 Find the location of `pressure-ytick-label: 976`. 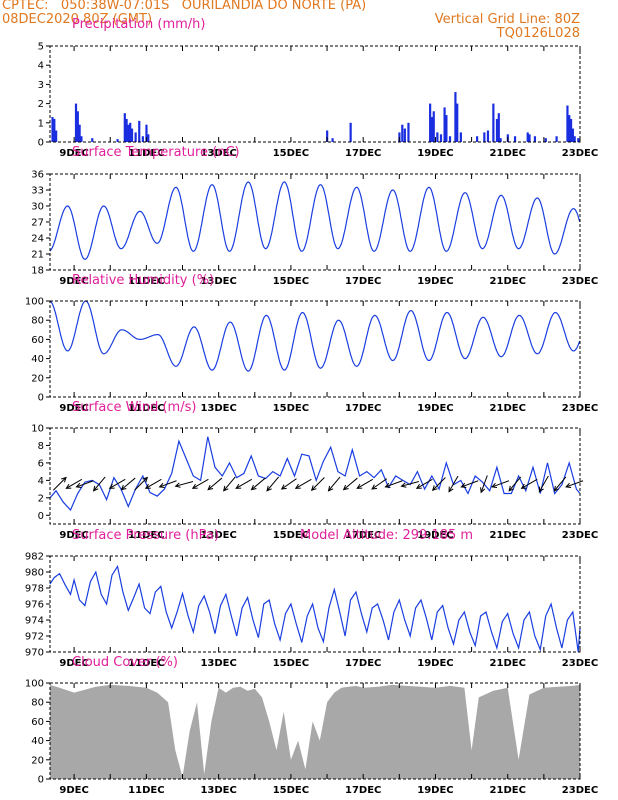

pressure-ytick-label: 976 is located at coordinates (34, 605).